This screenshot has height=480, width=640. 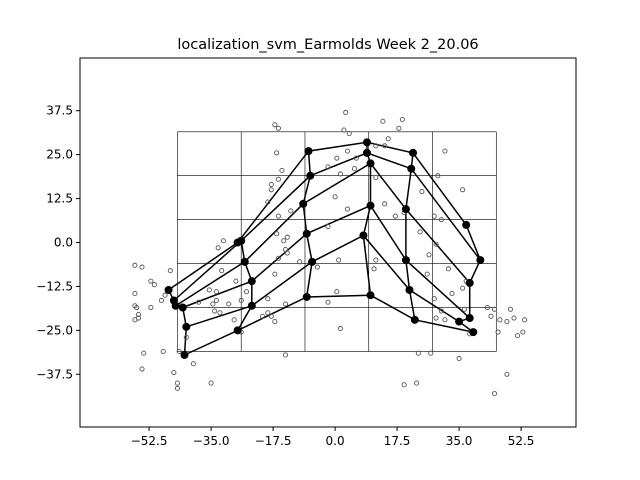 I want to click on x-tick-label: 17.5, so click(x=397, y=441).